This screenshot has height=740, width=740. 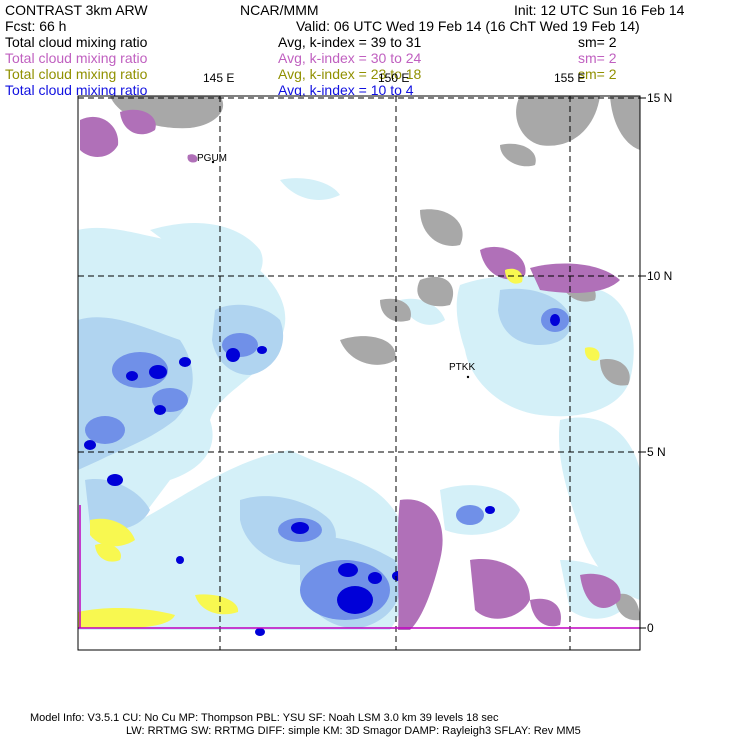 What do you see at coordinates (597, 74) in the screenshot?
I see `field-sm-3: sm= 2` at bounding box center [597, 74].